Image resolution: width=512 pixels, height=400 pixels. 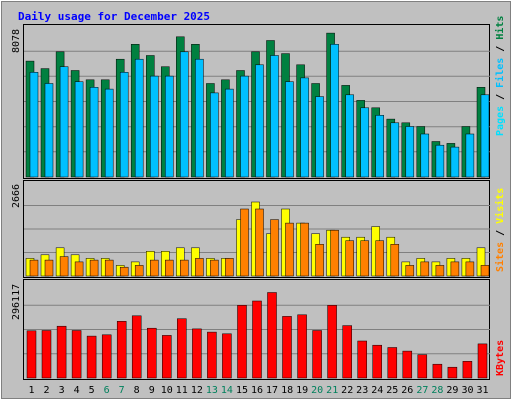 I want to click on x-tick-label: 15, so click(x=242, y=390).